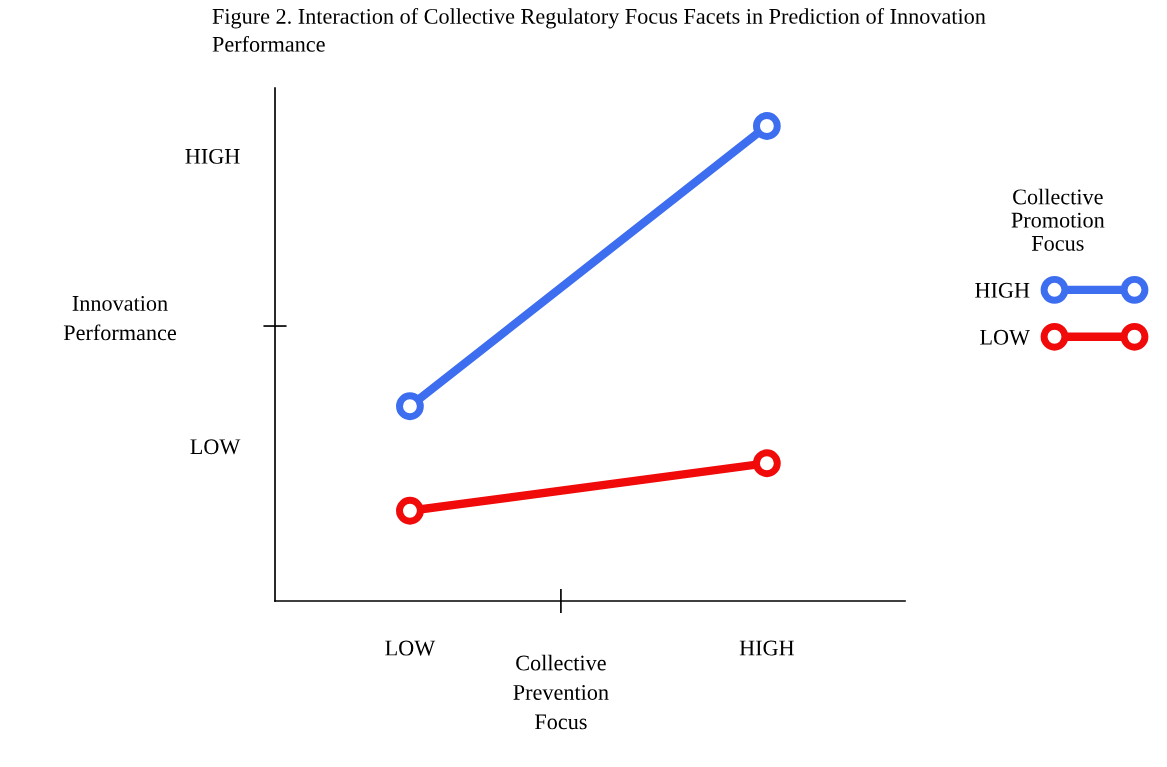 The height and width of the screenshot is (767, 1167). Describe the element at coordinates (1005, 337) in the screenshot. I see `legend-label: LOW` at that location.